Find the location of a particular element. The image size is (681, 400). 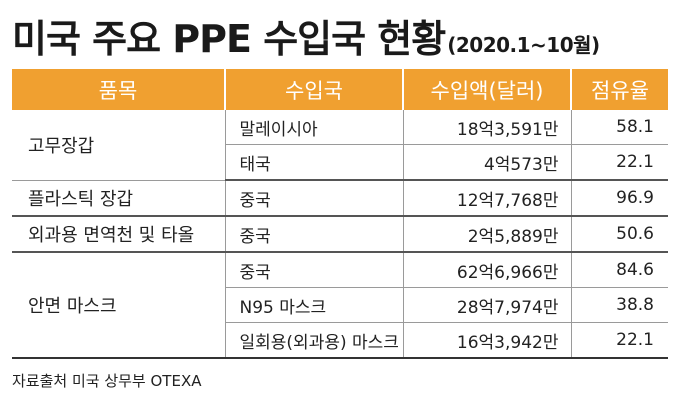

title-main: 미국 주요 PPE 수입국 현황 is located at coordinates (229, 39).